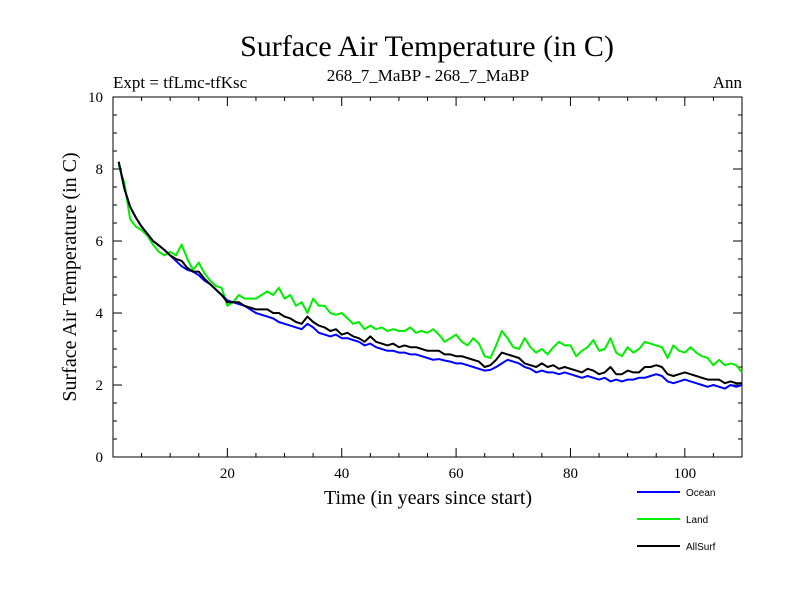 The width and height of the screenshot is (800, 600). What do you see at coordinates (427, 46) in the screenshot?
I see `chart-title: Surface Air Temperature (in C)` at bounding box center [427, 46].